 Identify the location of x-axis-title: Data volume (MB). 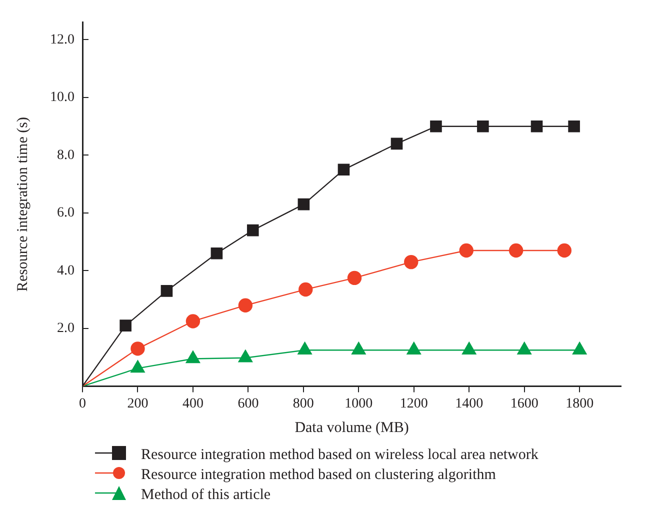
(351, 428).